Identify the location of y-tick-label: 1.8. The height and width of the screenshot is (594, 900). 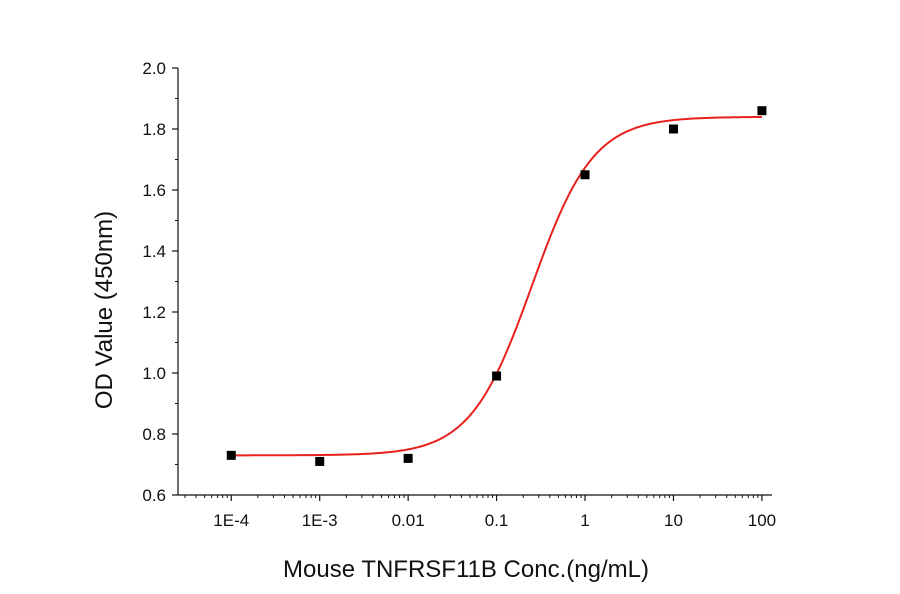
(154, 129).